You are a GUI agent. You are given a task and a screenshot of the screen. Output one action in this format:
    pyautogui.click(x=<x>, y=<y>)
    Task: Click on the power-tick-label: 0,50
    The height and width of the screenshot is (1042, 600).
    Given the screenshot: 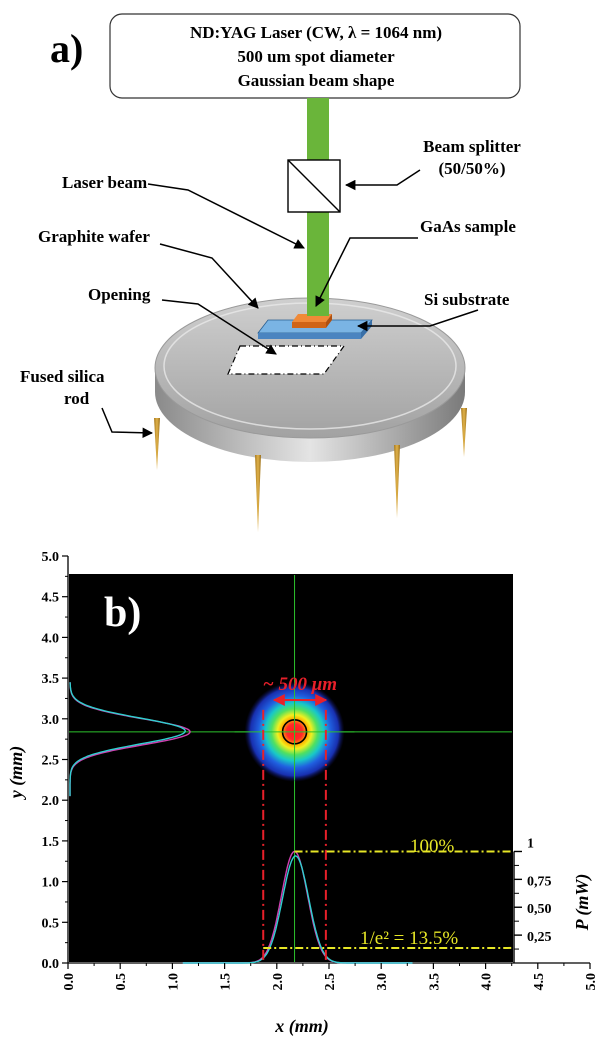 What is the action you would take?
    pyautogui.click(x=539, y=909)
    